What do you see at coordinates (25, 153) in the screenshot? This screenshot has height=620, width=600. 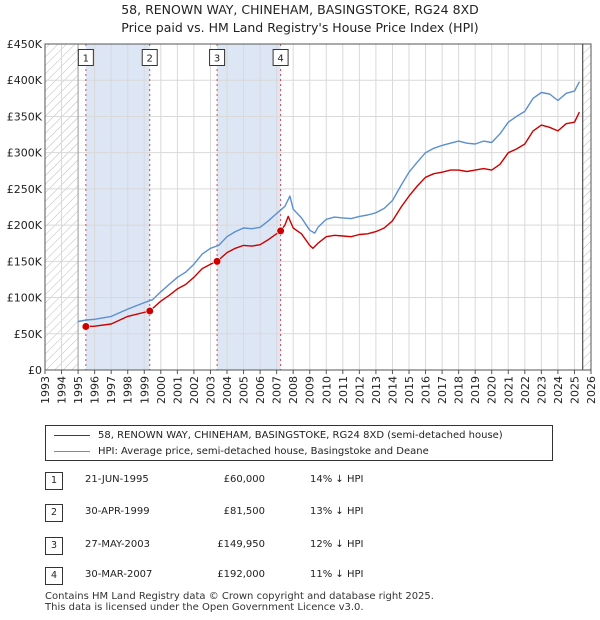 I see `y-tick-label: £300K` at bounding box center [25, 153].